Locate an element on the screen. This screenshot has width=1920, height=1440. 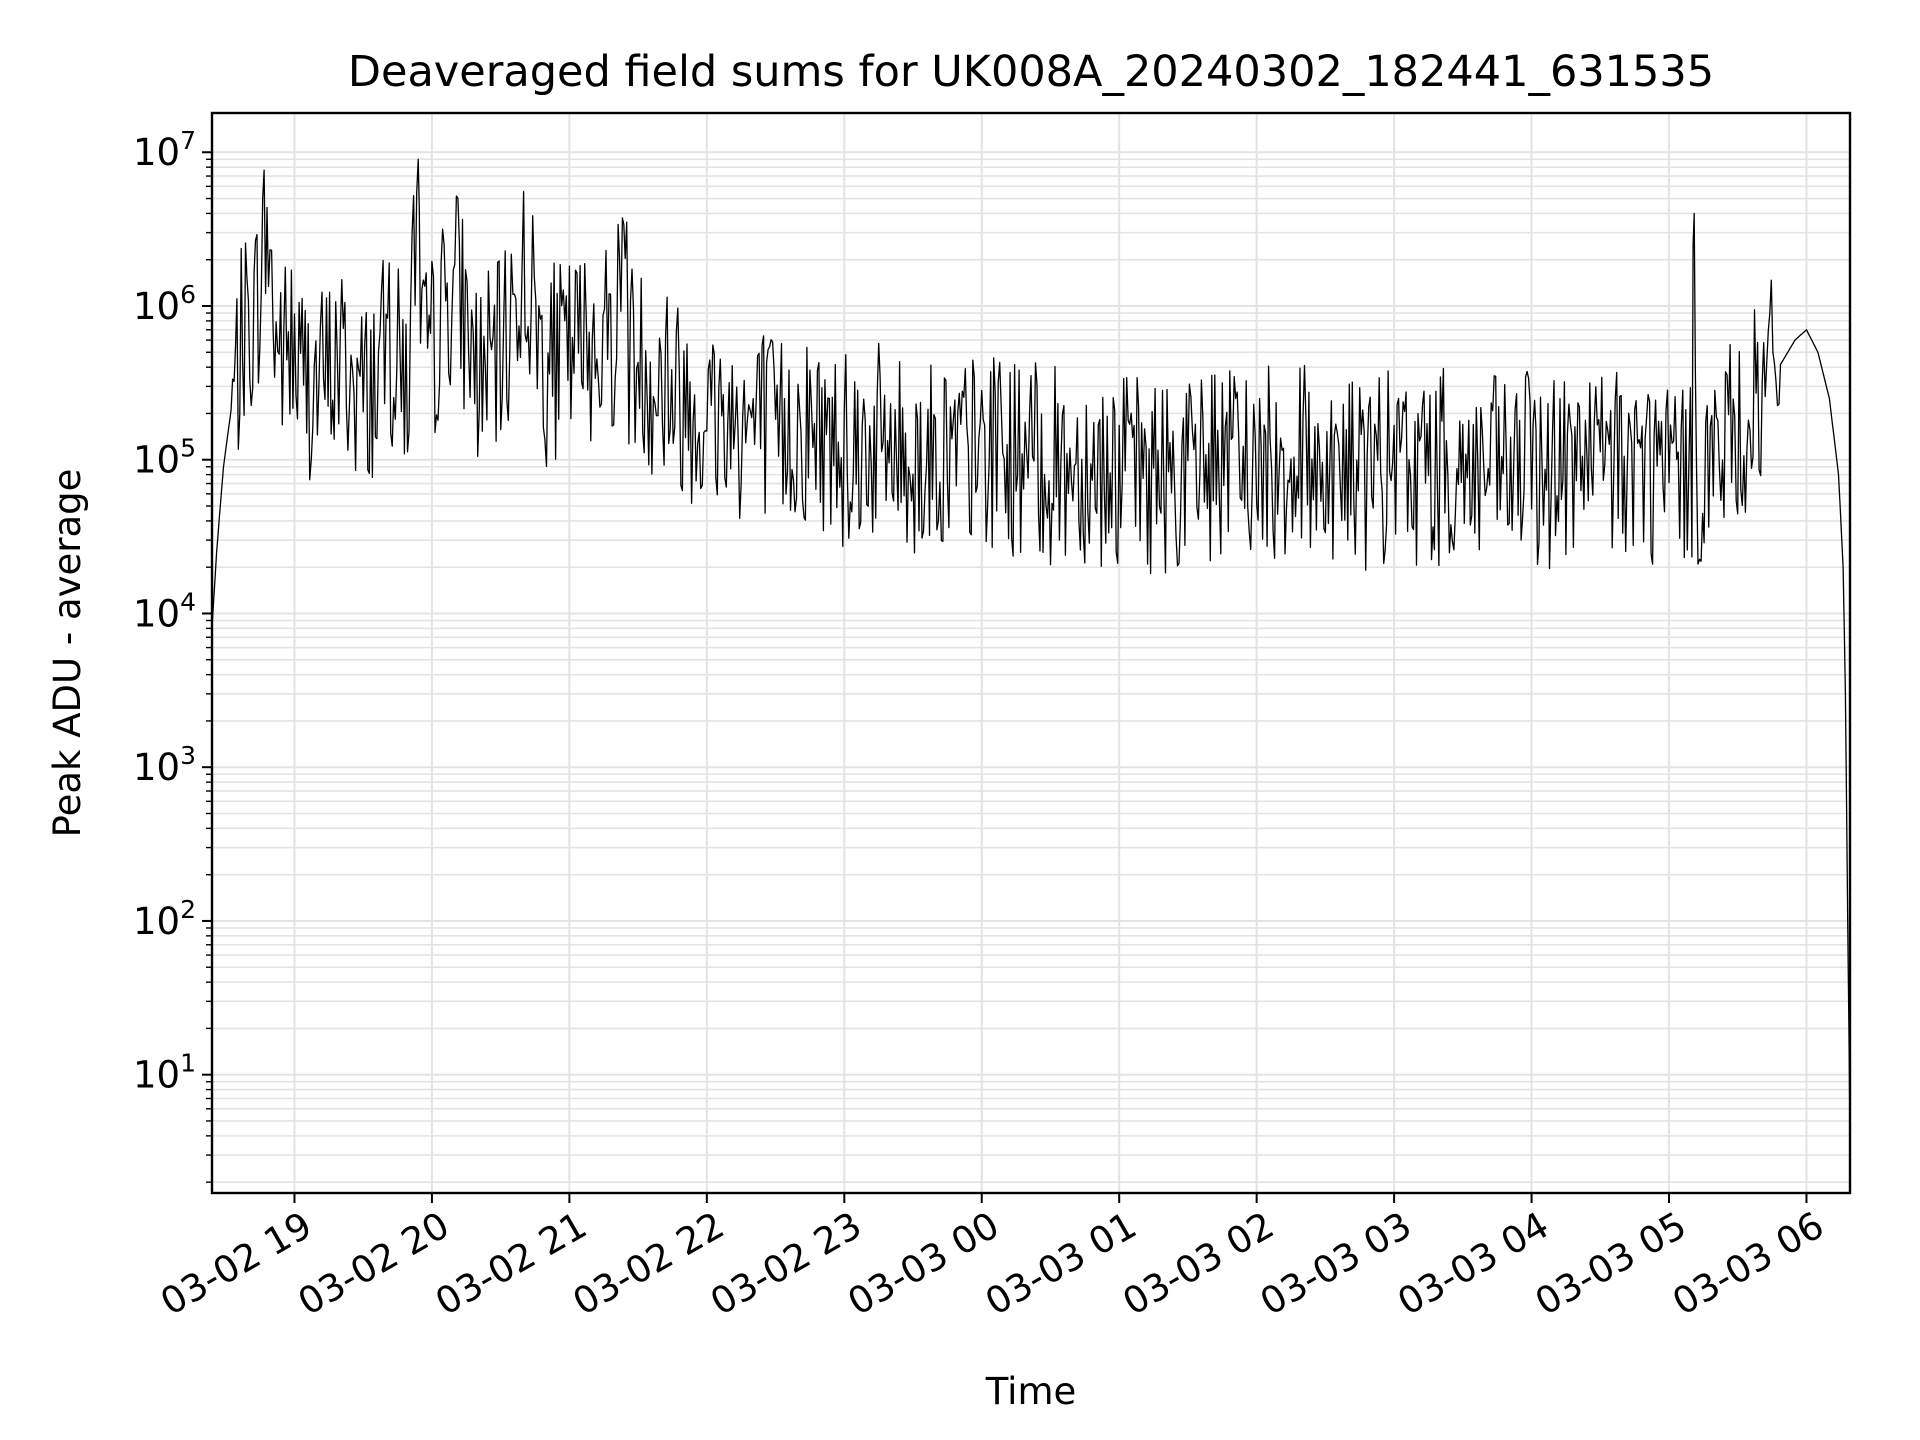
y-tick-label: 10⁶ is located at coordinates (164, 304).